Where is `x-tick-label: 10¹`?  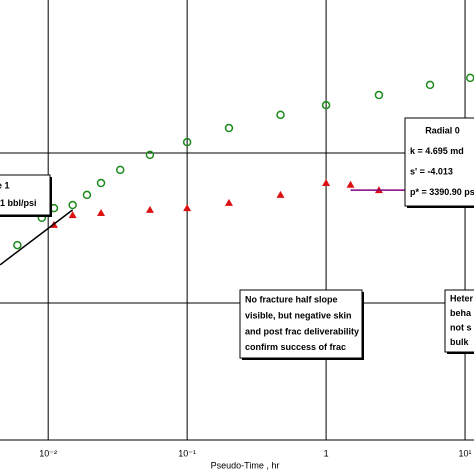
x-tick-label: 10¹ is located at coordinates (465, 453).